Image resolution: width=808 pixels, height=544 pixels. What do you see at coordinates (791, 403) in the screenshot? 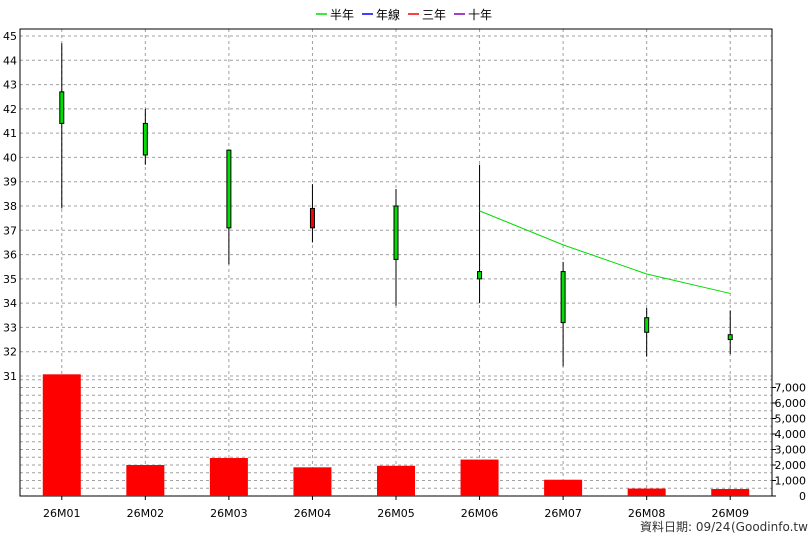
I see `volume-tick-label: 6,000` at bounding box center [791, 403].